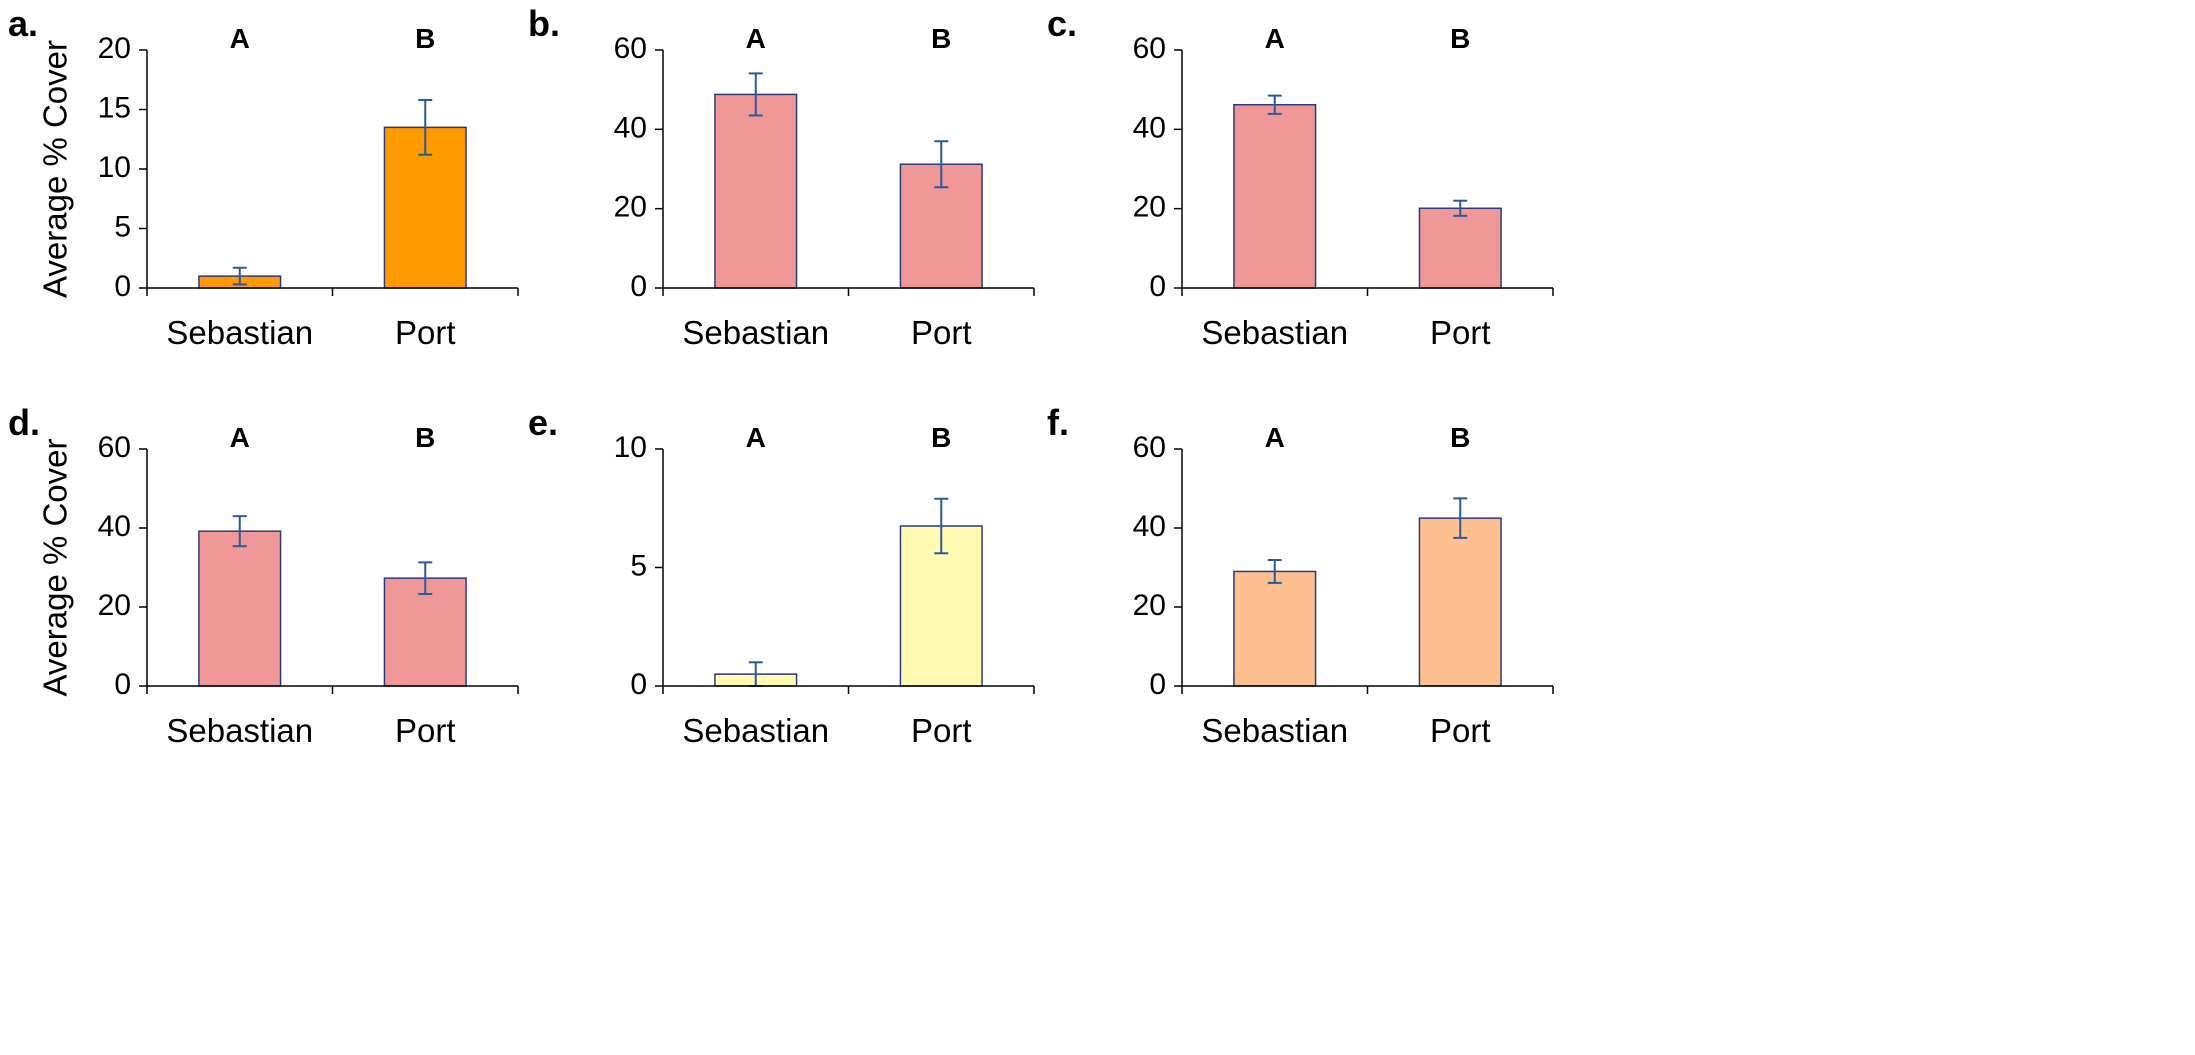 The height and width of the screenshot is (1055, 2195). Describe the element at coordinates (114, 107) in the screenshot. I see `y-tick-label: 15` at that location.